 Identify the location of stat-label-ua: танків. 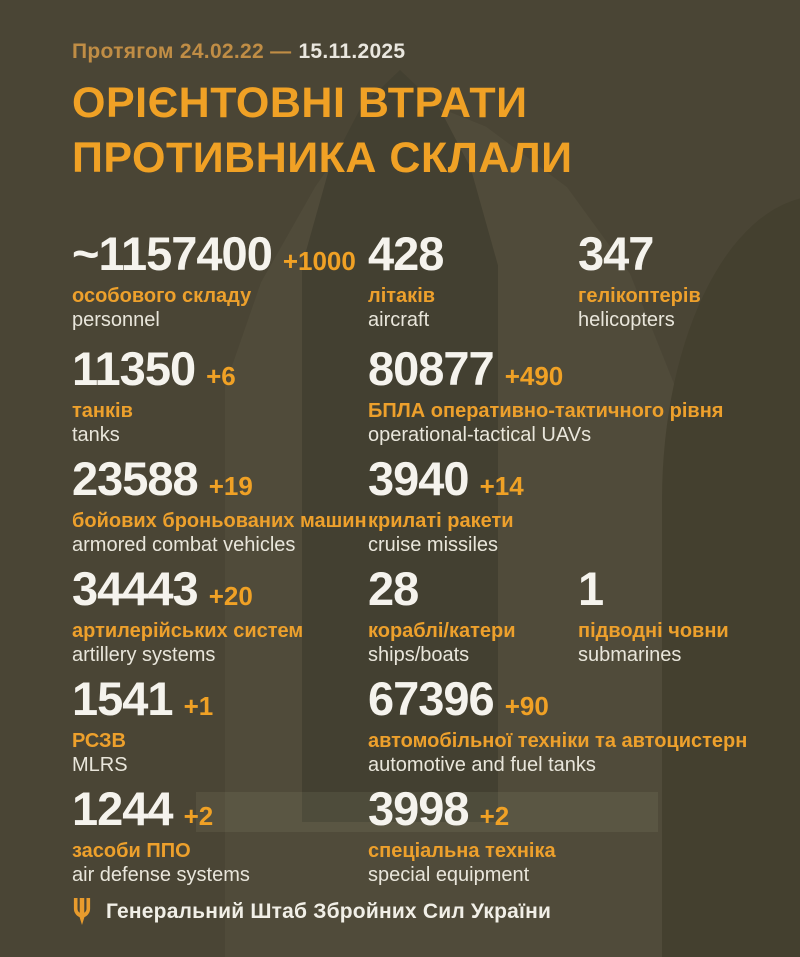
(102, 411).